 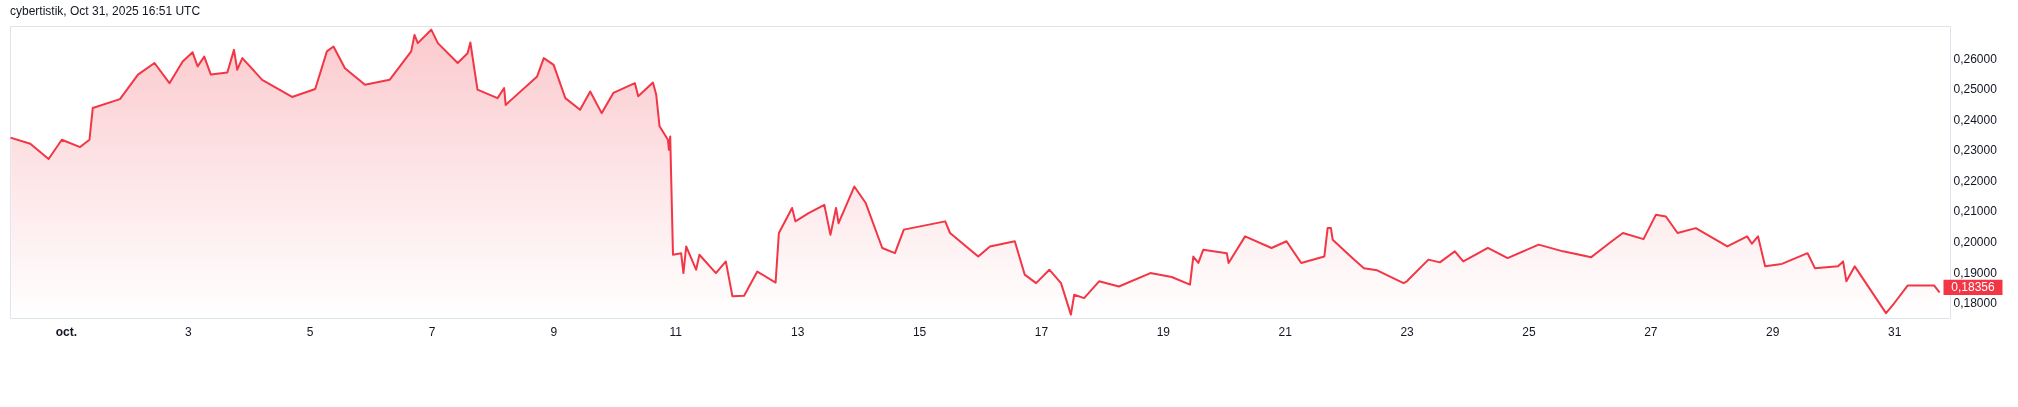 What do you see at coordinates (554, 331) in the screenshot?
I see `x-tick-label: 9` at bounding box center [554, 331].